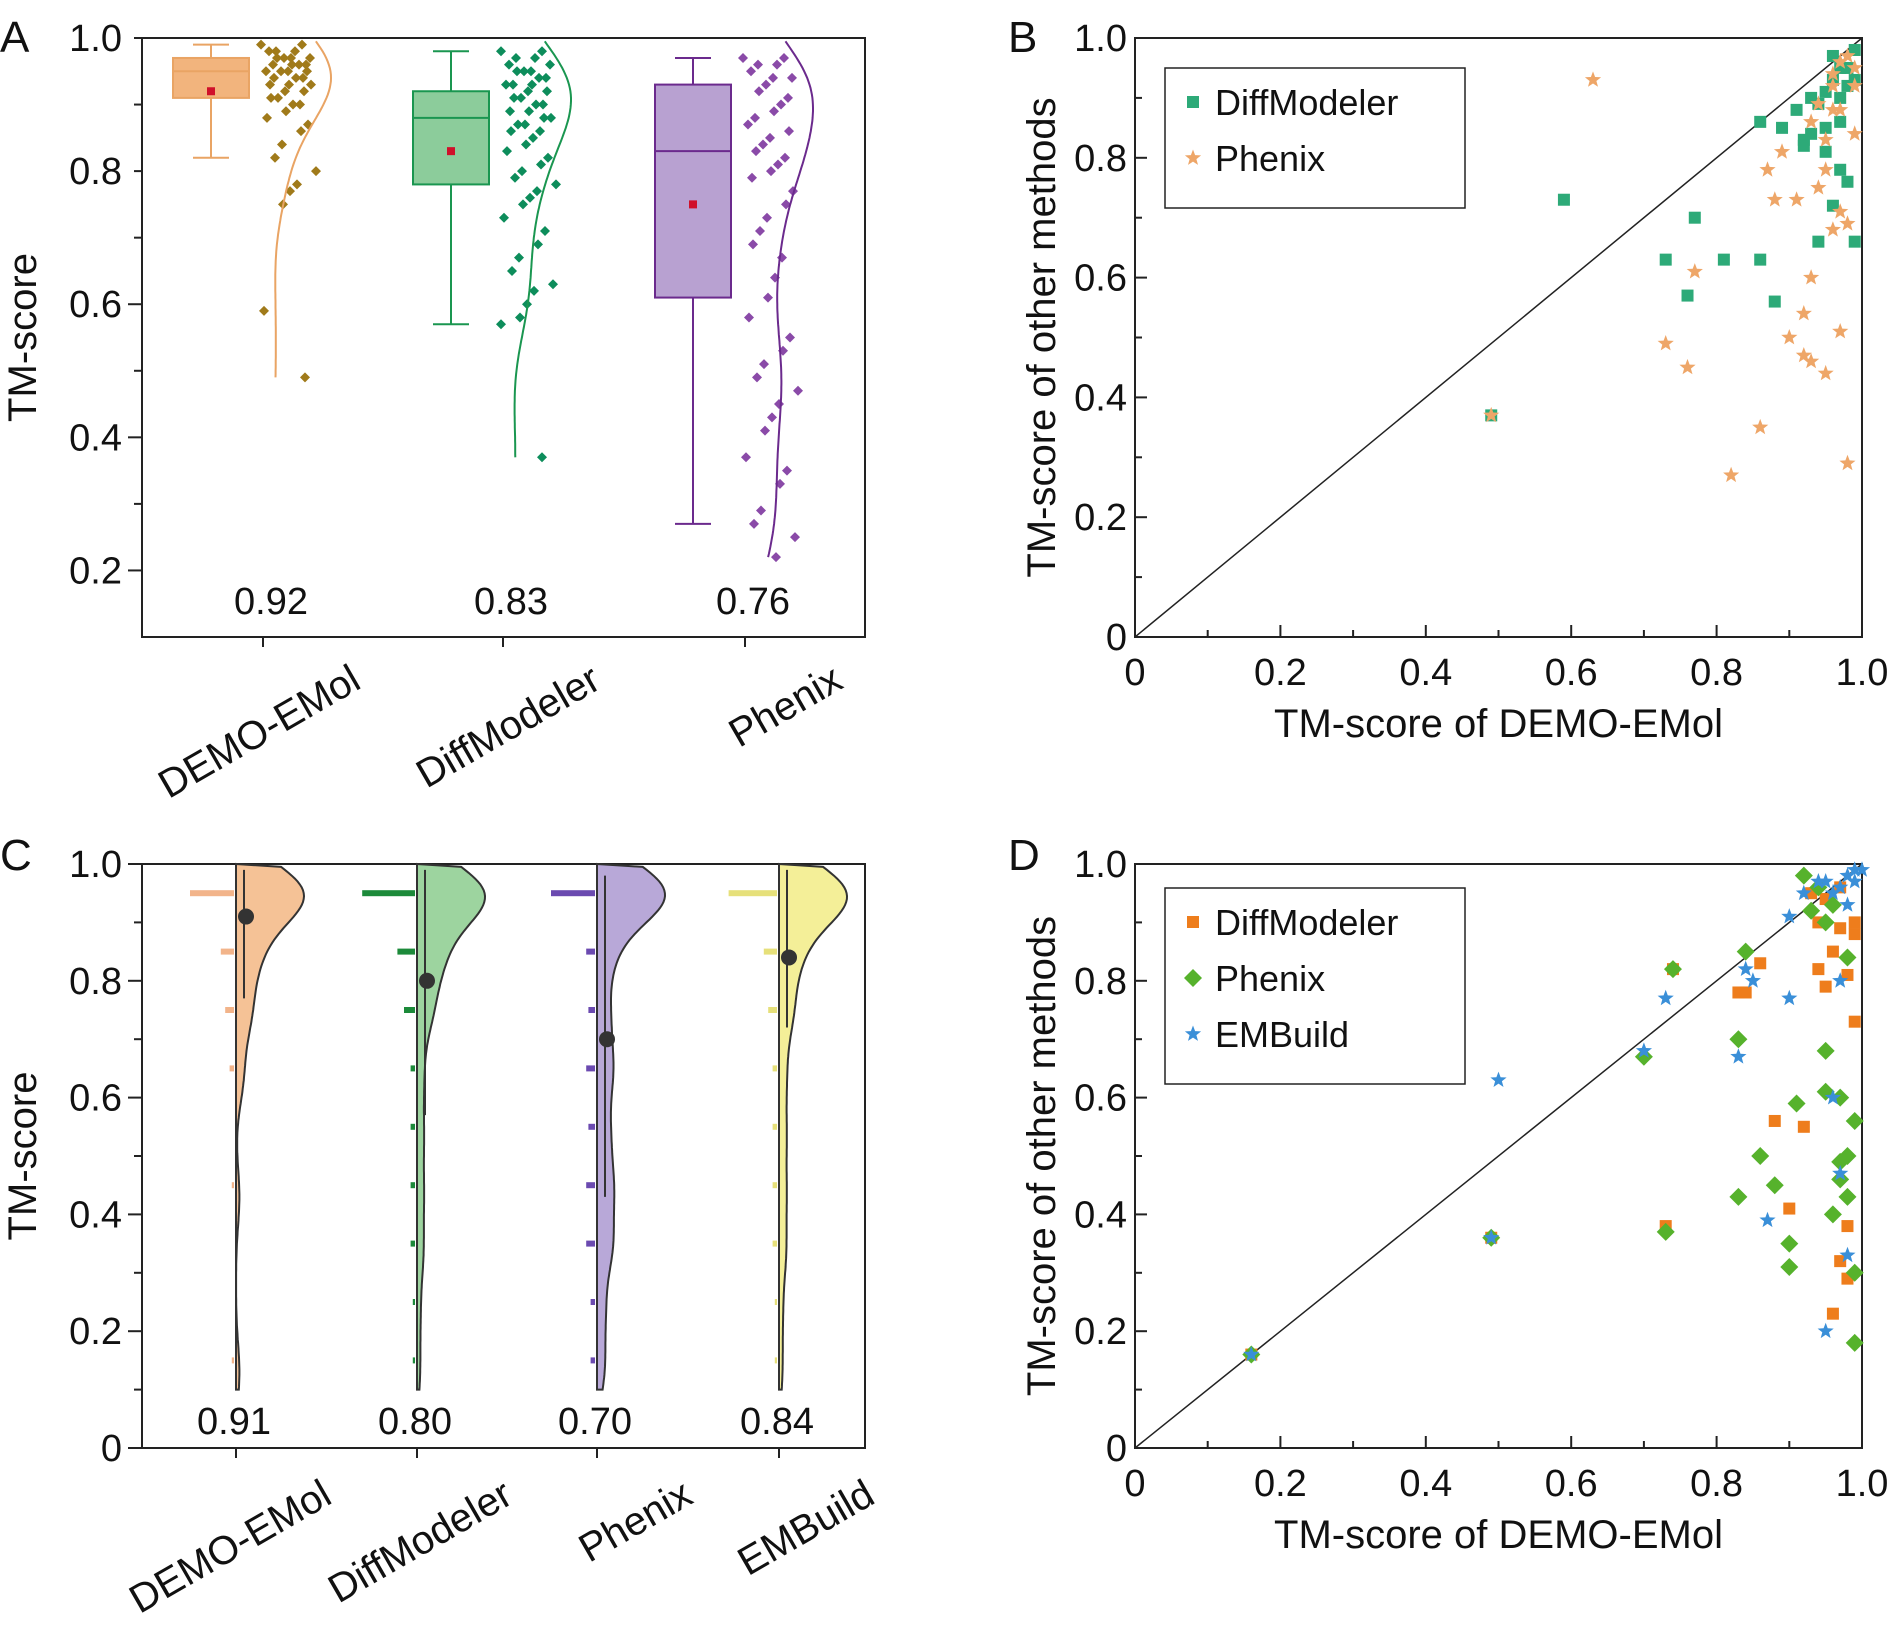  What do you see at coordinates (753, 602) in the screenshot?
I see `panel-a-mean-label: 0.76` at bounding box center [753, 602].